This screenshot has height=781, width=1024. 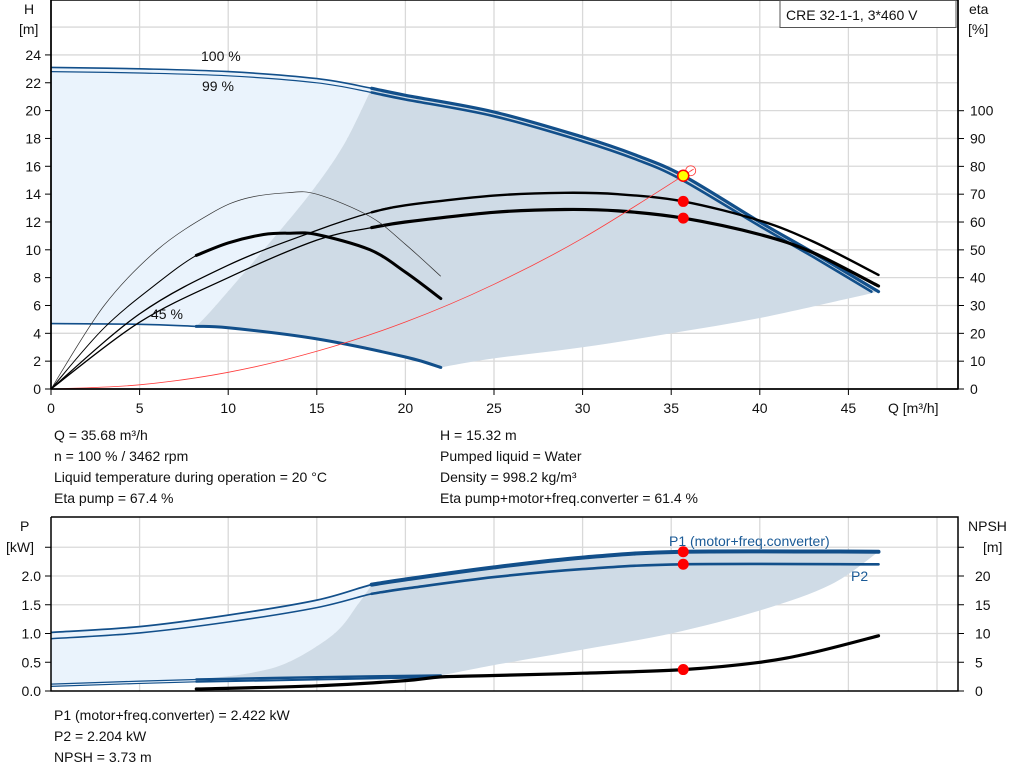 What do you see at coordinates (683, 564) in the screenshot?
I see `duty-point-p2` at bounding box center [683, 564].